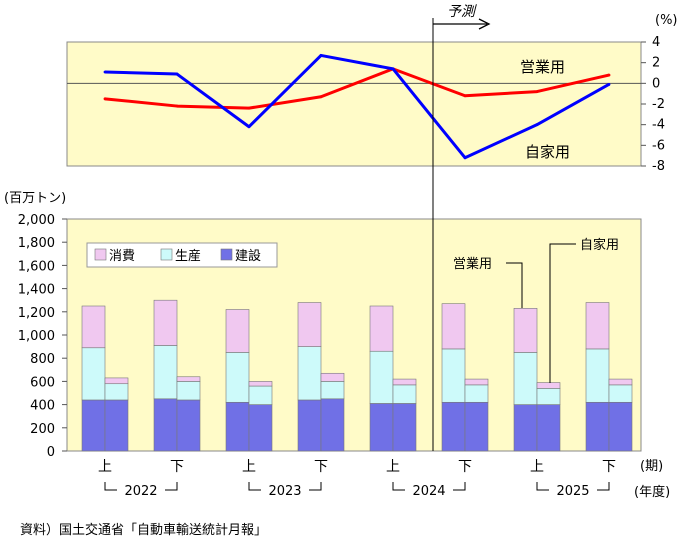  Describe the element at coordinates (248, 256) in the screenshot. I see `legend-label-construction: 建設` at that location.